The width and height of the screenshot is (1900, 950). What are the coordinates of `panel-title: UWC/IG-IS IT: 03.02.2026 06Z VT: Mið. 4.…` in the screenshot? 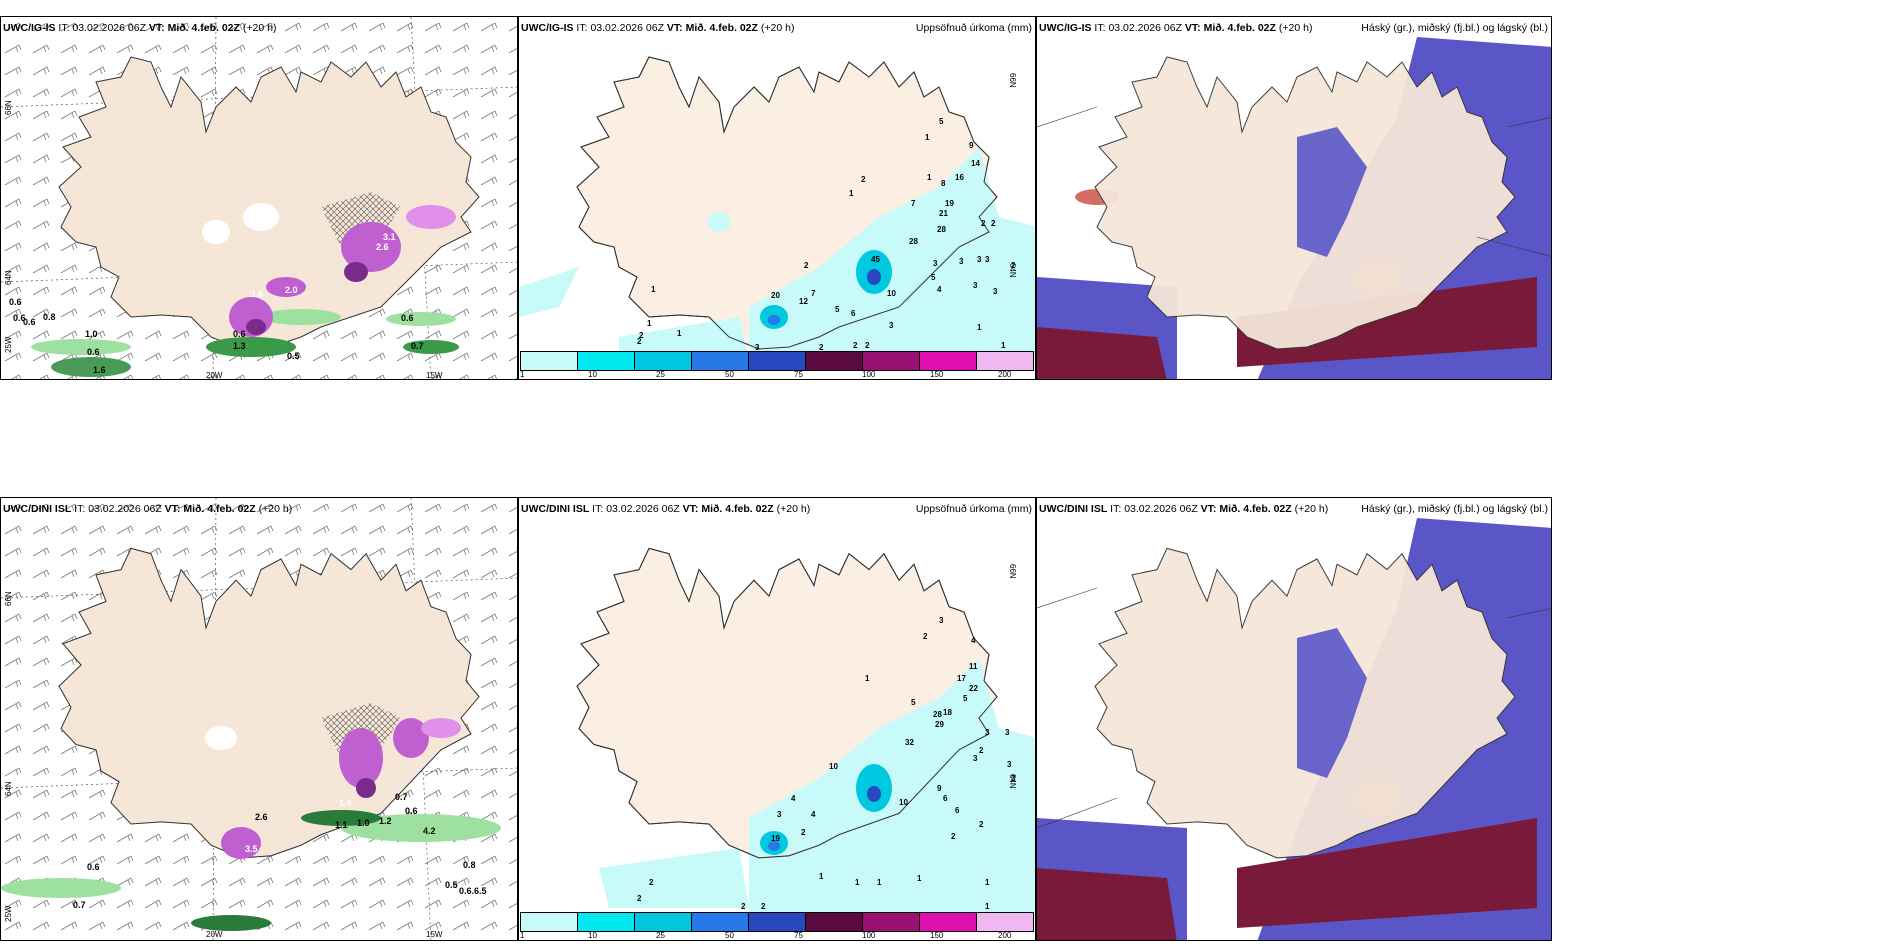 It's located at (1176, 28).